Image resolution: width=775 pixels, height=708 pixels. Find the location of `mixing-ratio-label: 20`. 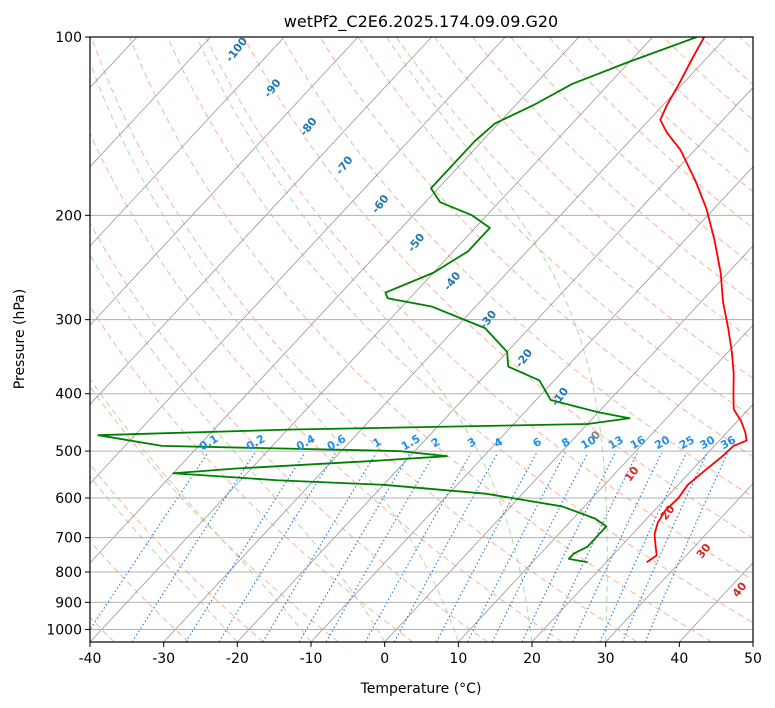

mixing-ratio-label: 20 is located at coordinates (662, 442).